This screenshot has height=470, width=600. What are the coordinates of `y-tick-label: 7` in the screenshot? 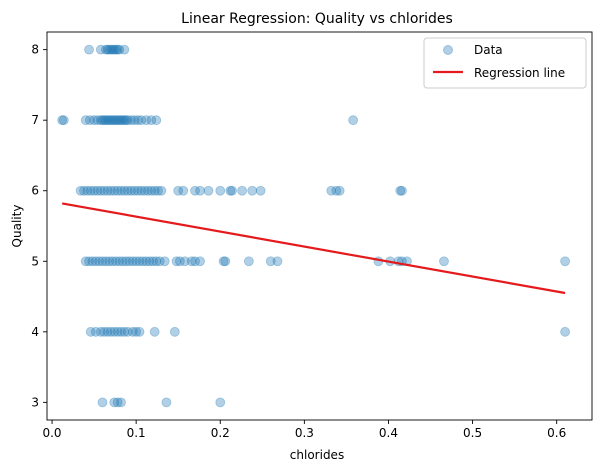 It's located at (35, 120).